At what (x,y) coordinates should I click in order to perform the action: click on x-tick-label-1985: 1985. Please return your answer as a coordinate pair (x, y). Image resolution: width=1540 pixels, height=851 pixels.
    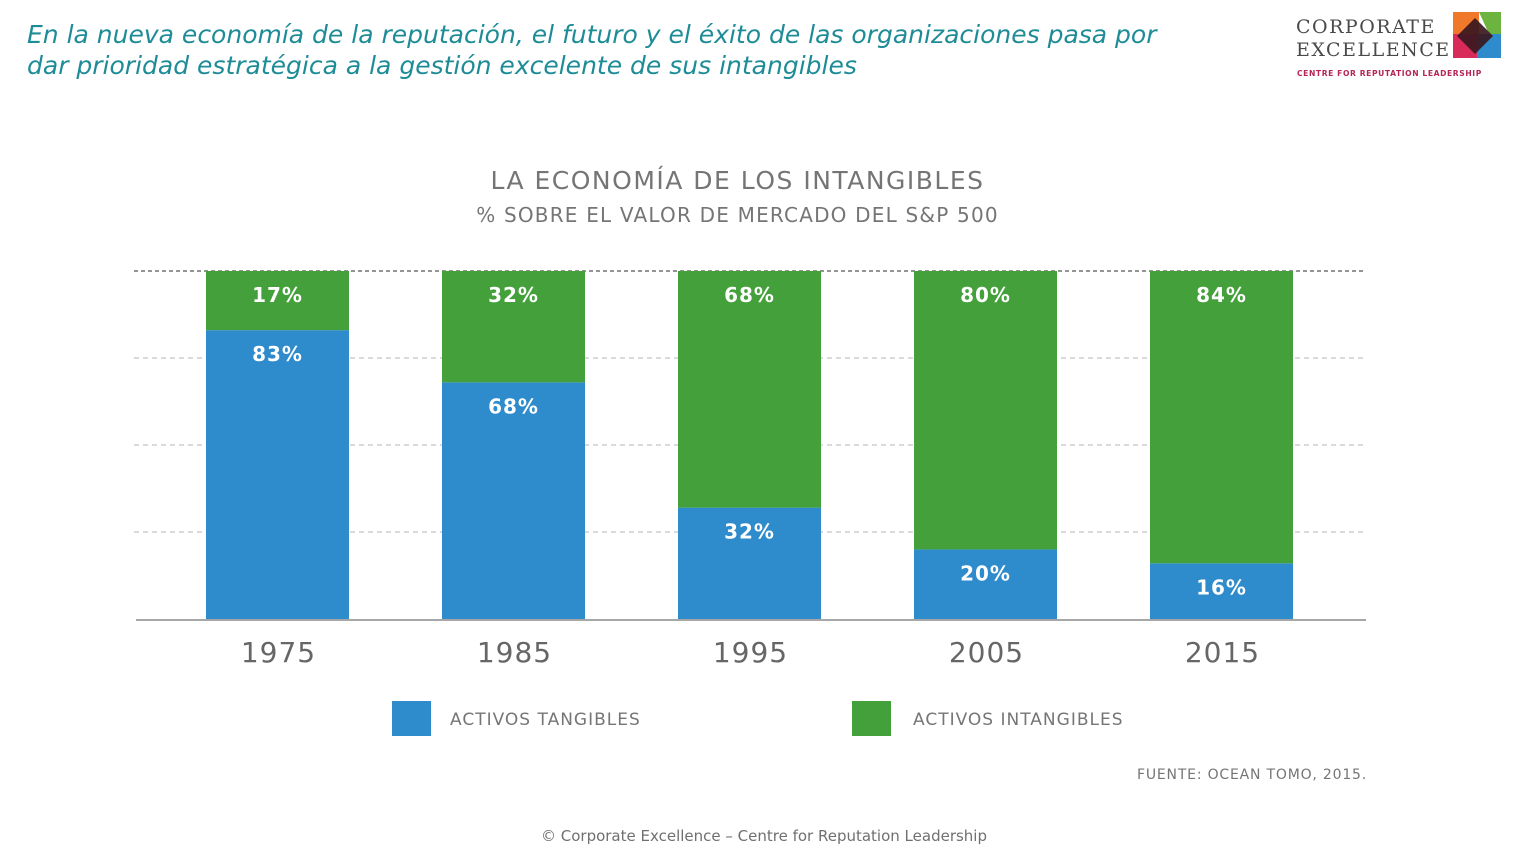
    Looking at the image, I should click on (514, 652).